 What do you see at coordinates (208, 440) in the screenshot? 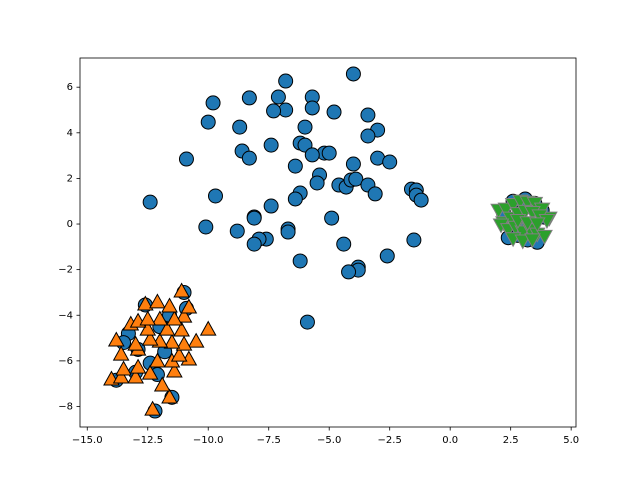
I see `x-tick-label: −10.0` at bounding box center [208, 440].